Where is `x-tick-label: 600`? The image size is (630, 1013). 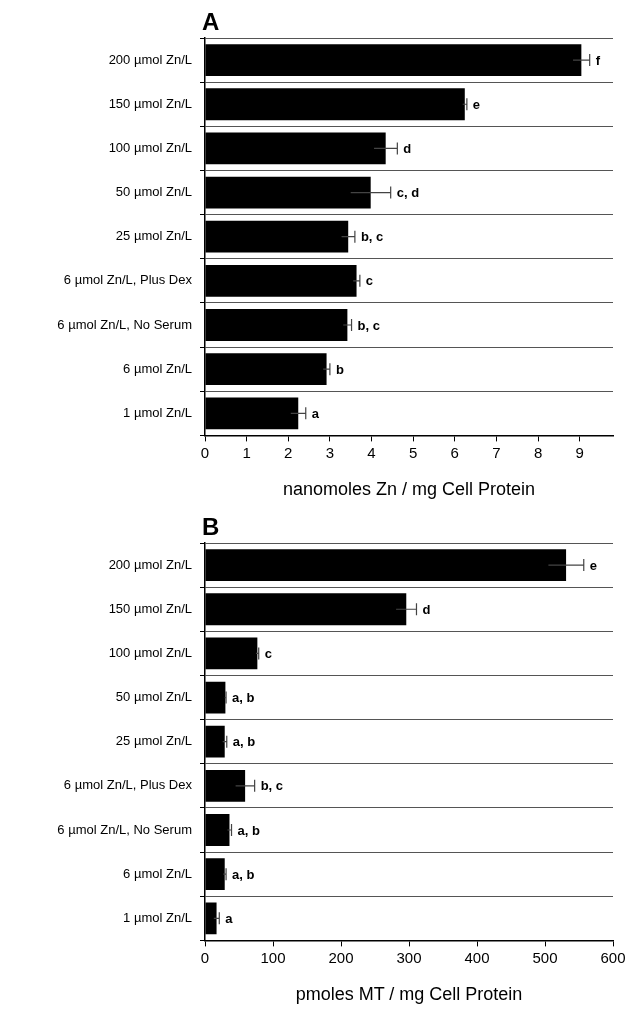 x-tick-label: 600 is located at coordinates (613, 957).